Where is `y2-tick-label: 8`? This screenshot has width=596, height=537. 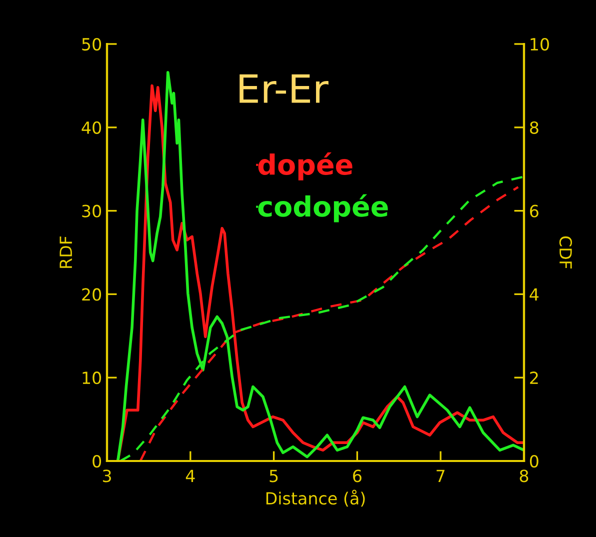
y2-tick-label: 8 is located at coordinates (534, 127).